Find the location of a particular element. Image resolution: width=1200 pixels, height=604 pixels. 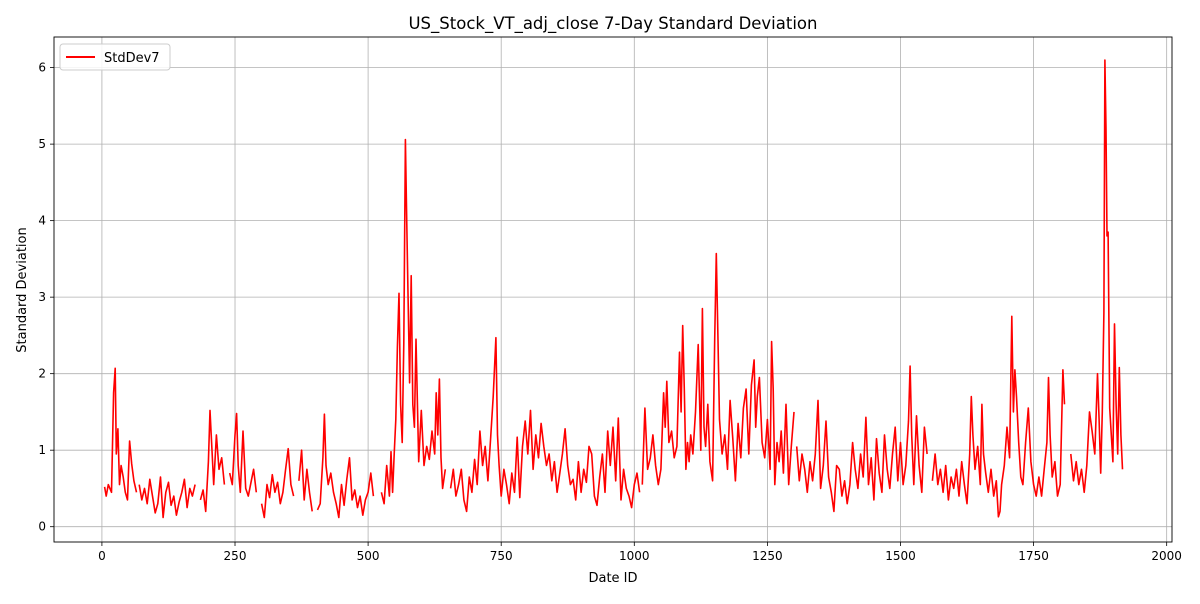

x-tick-label: 750 is located at coordinates (501, 556).